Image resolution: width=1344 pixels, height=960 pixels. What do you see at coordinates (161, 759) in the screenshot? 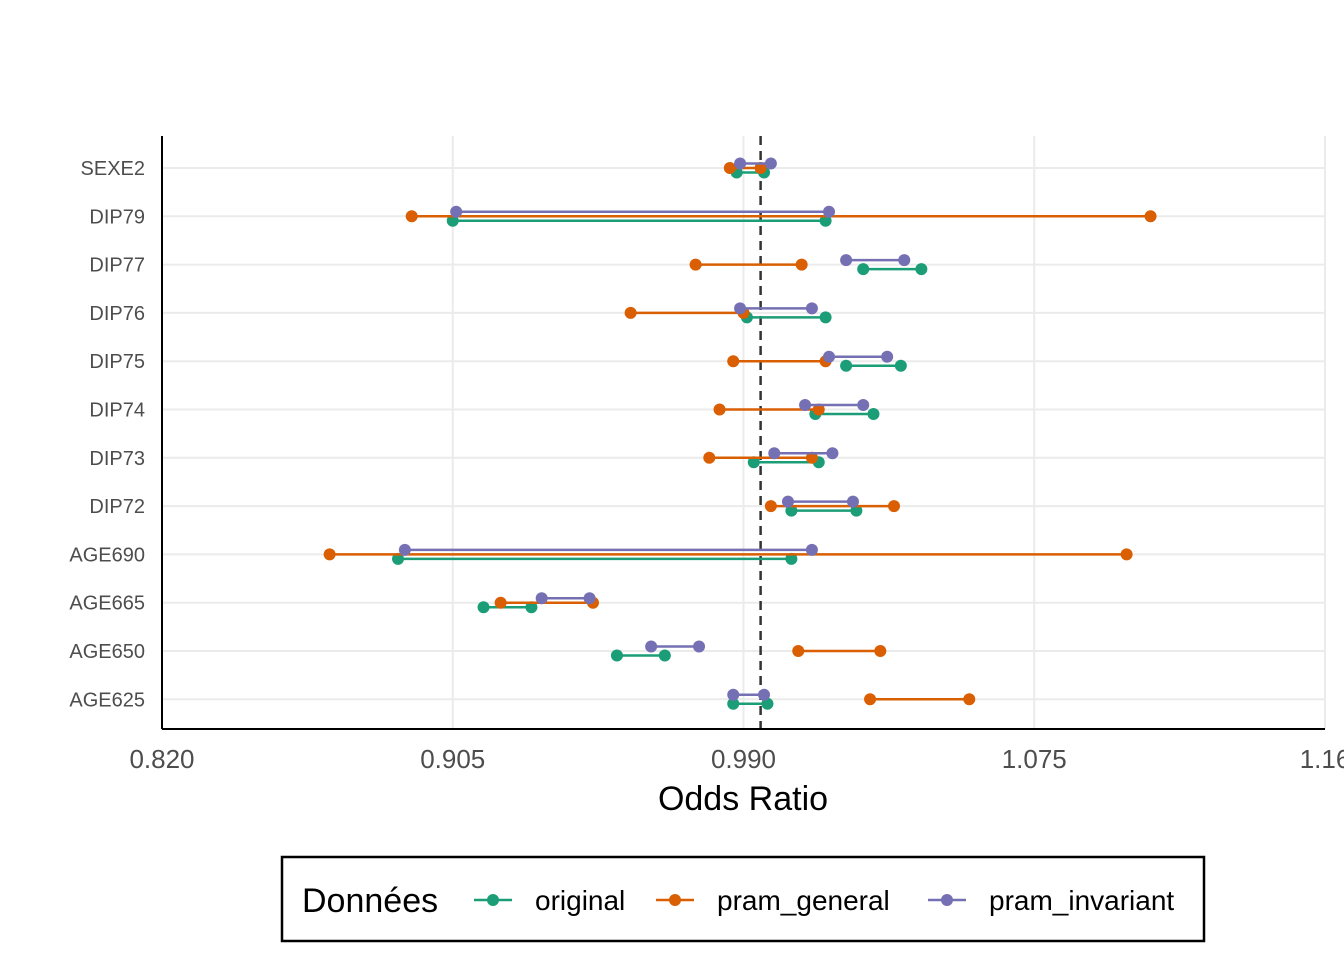
I see `x-tick-label: 0.820` at bounding box center [161, 759].